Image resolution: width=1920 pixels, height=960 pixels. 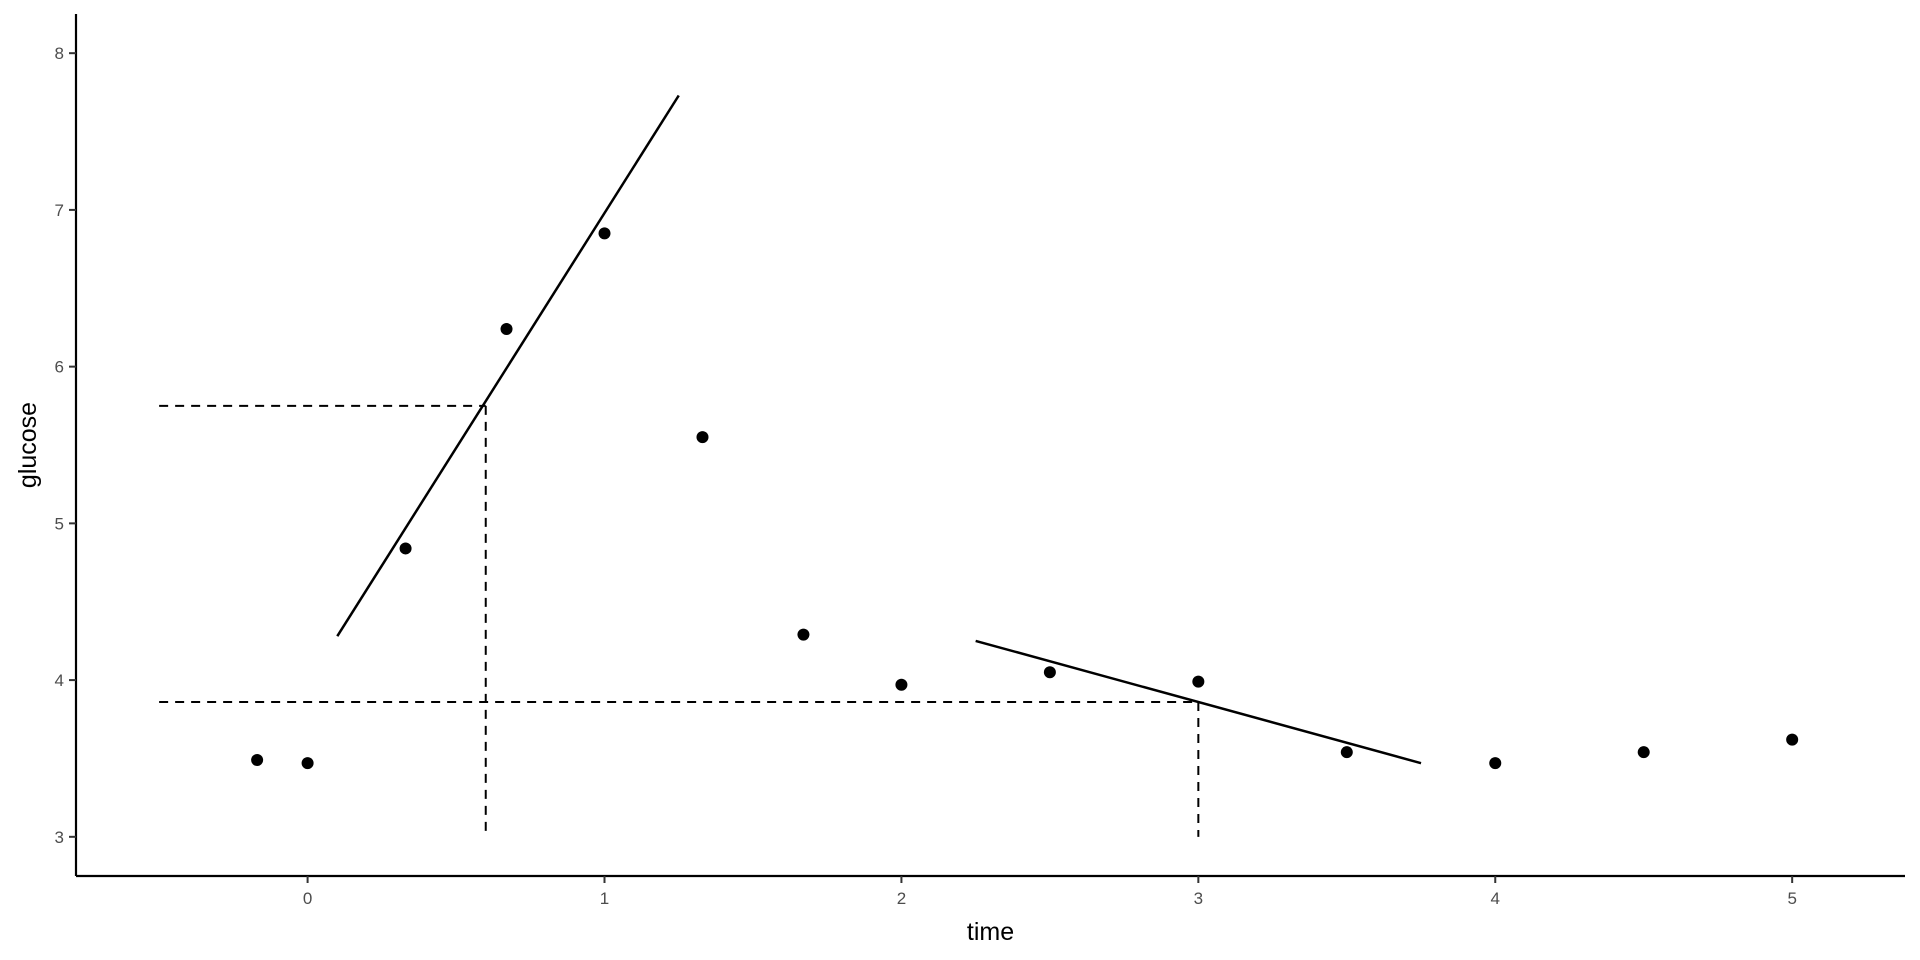 What do you see at coordinates (901, 898) in the screenshot?
I see `x-tick-label: 2` at bounding box center [901, 898].